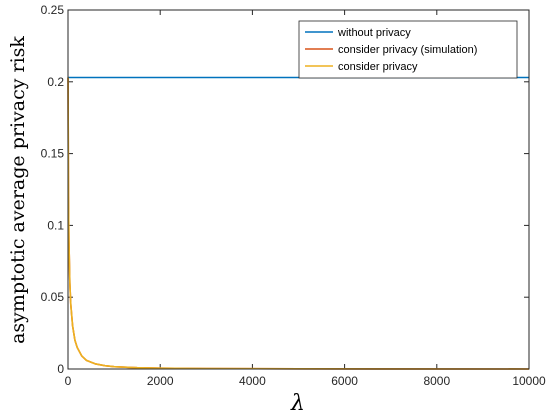 The image size is (550, 418). I want to click on legend-box, so click(408, 49).